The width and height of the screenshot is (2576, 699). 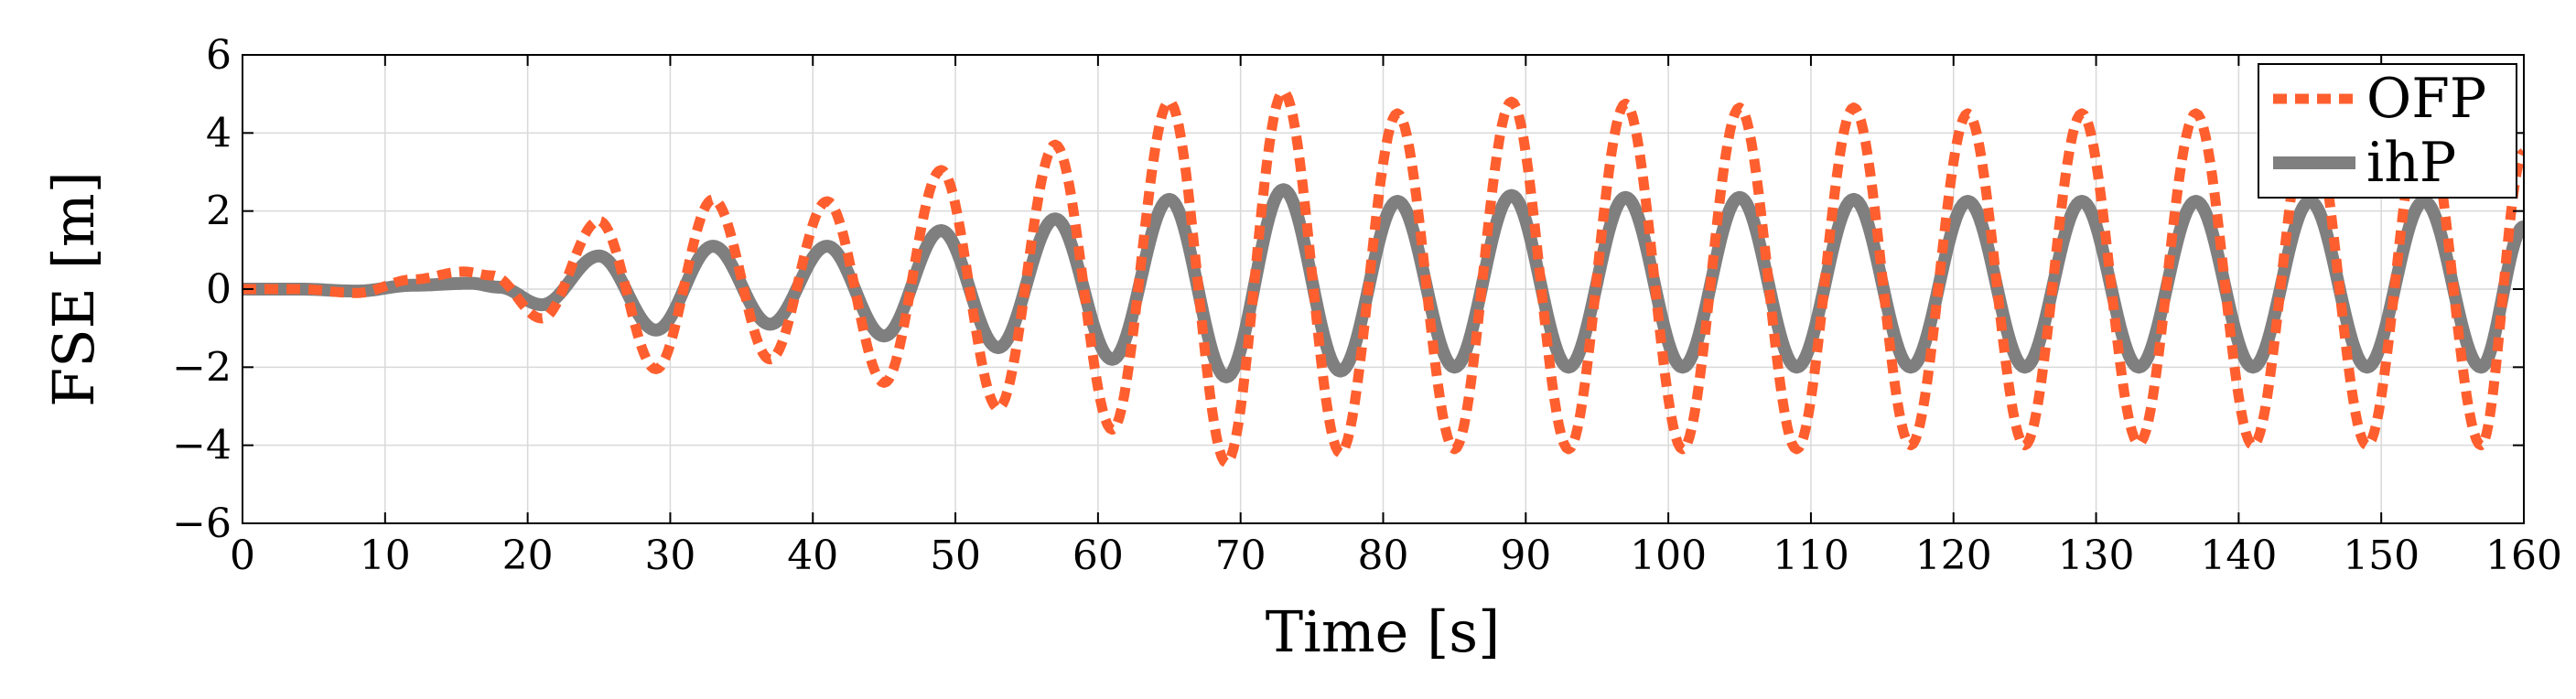 I want to click on x-tick-label: 130, so click(x=2096, y=555).